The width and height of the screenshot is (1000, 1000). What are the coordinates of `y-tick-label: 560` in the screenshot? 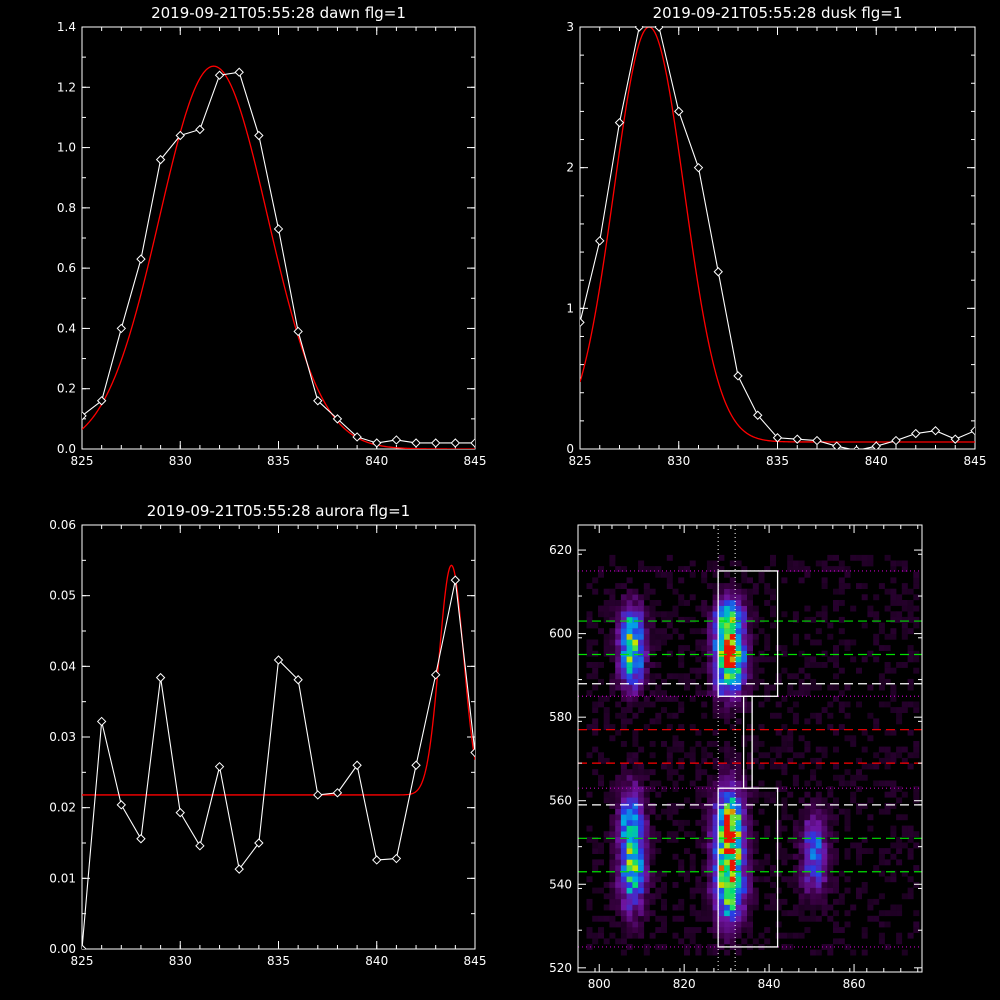 It's located at (560, 801).